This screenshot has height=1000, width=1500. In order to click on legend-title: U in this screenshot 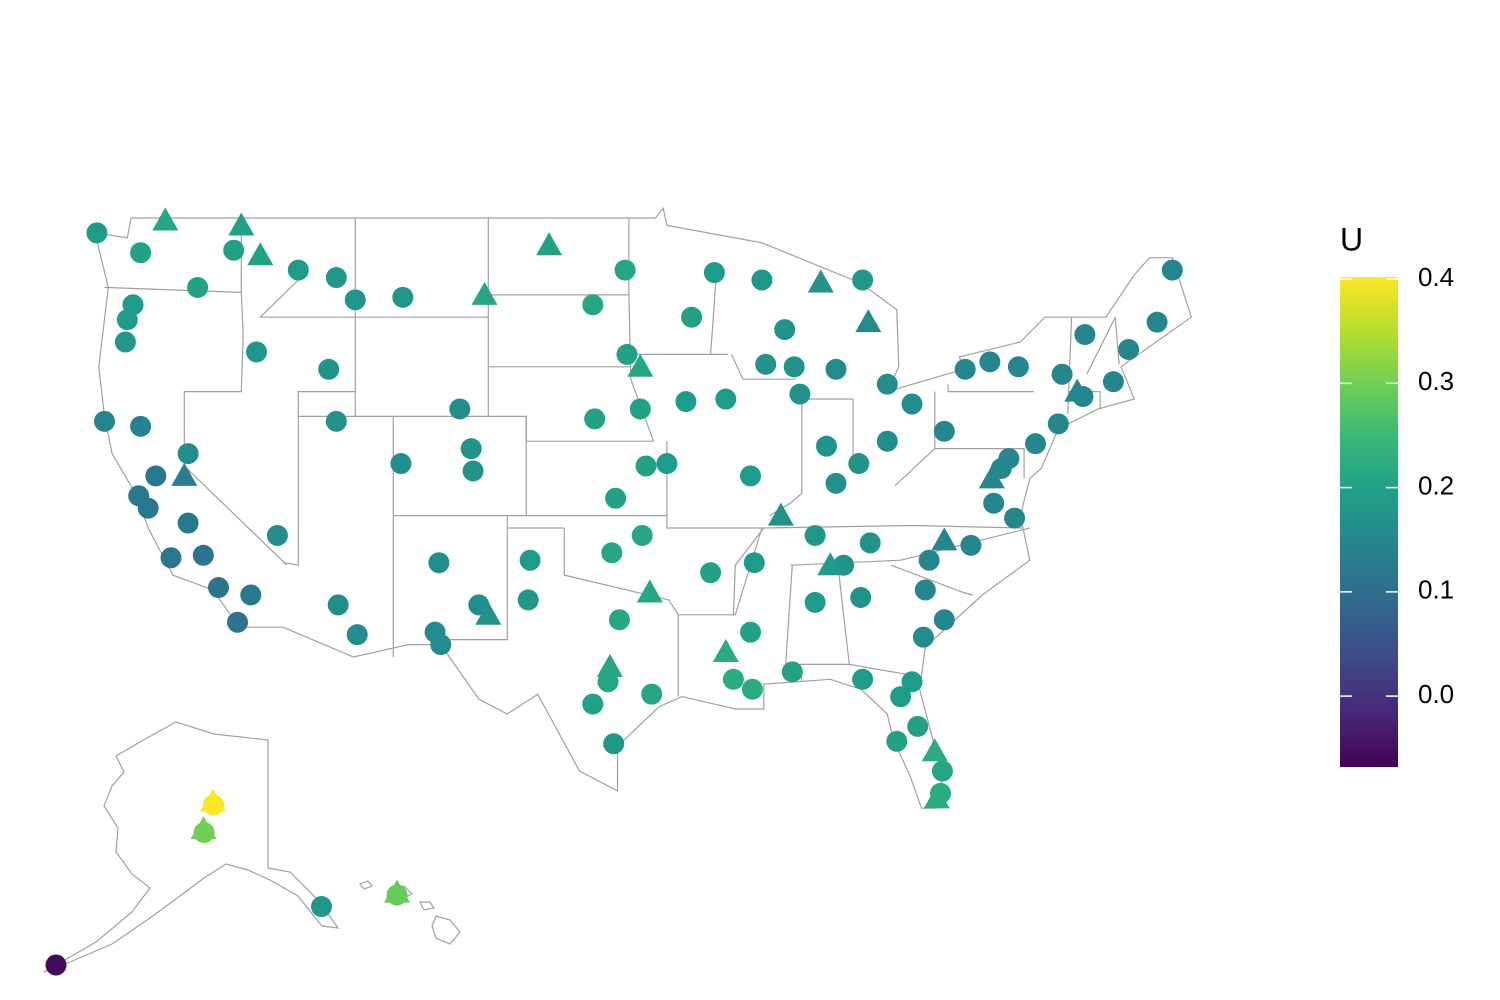, I will do `click(1351, 239)`.